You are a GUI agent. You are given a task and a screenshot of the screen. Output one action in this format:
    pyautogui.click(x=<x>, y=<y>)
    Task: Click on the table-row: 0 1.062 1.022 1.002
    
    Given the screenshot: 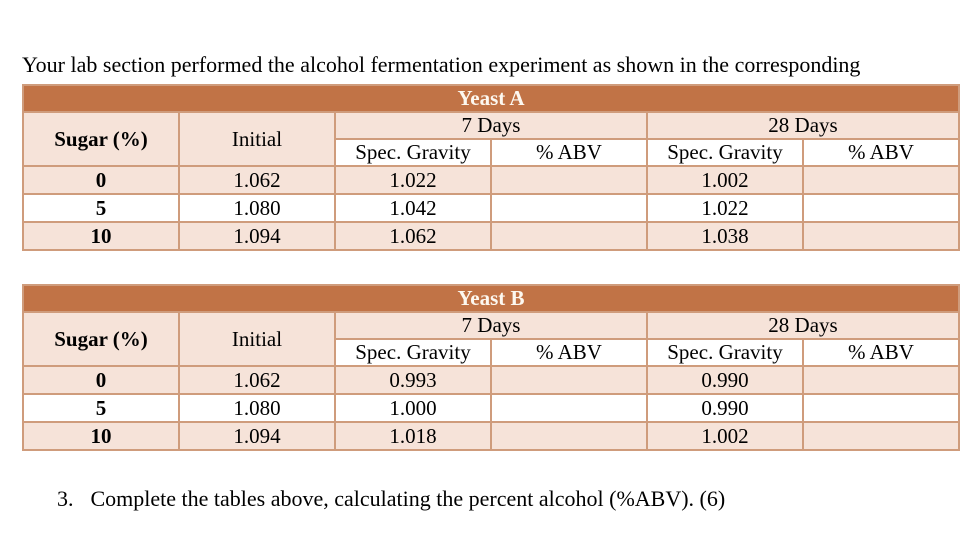 What is the action you would take?
    pyautogui.click(x=491, y=180)
    